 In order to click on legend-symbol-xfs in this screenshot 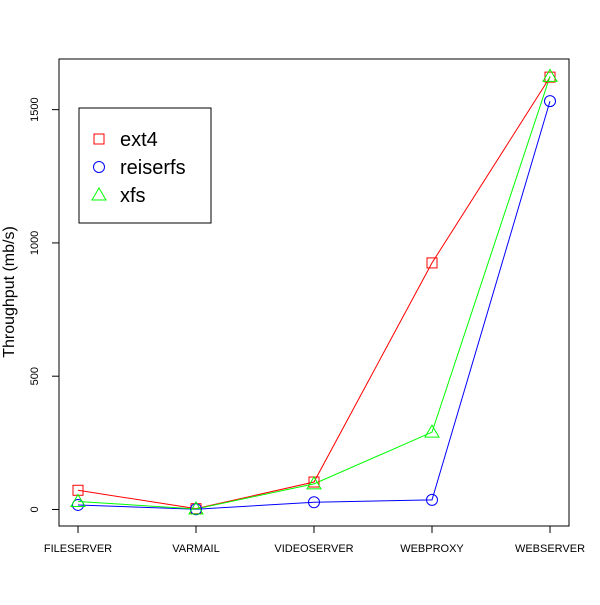, I will do `click(99, 194)`.